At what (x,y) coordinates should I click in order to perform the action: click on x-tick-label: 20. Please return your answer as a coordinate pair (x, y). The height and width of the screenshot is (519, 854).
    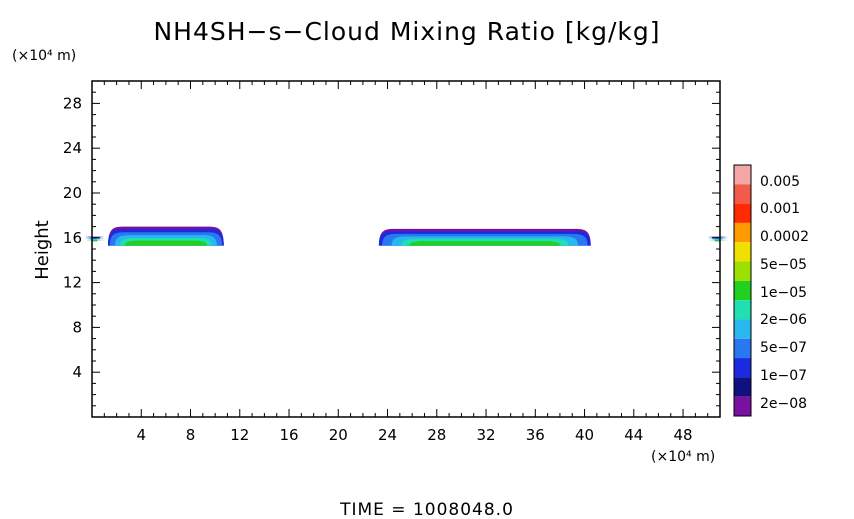
    Looking at the image, I should click on (338, 435).